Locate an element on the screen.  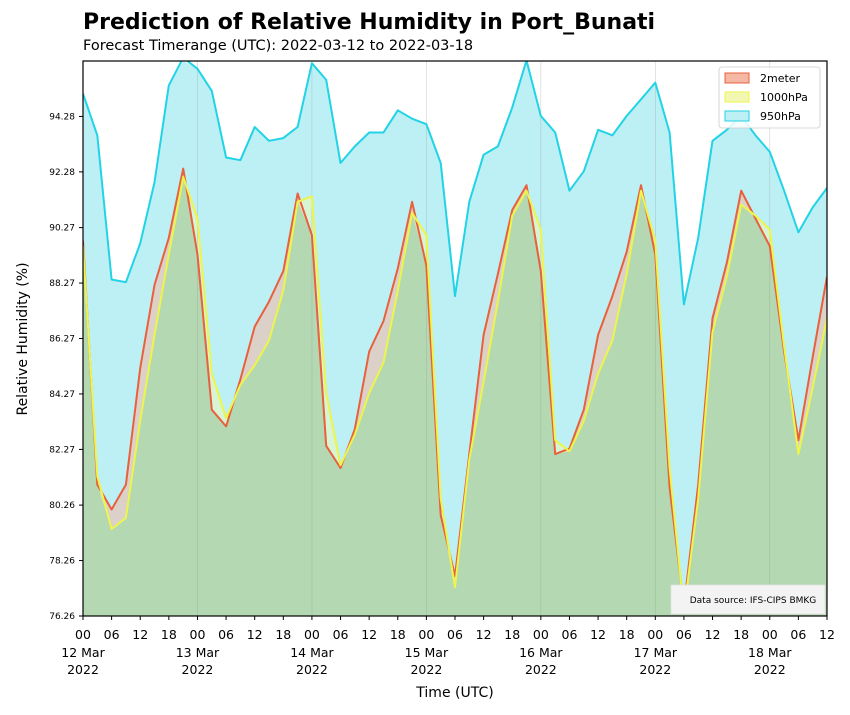
x-tick-date: 17 Mar is located at coordinates (656, 652).